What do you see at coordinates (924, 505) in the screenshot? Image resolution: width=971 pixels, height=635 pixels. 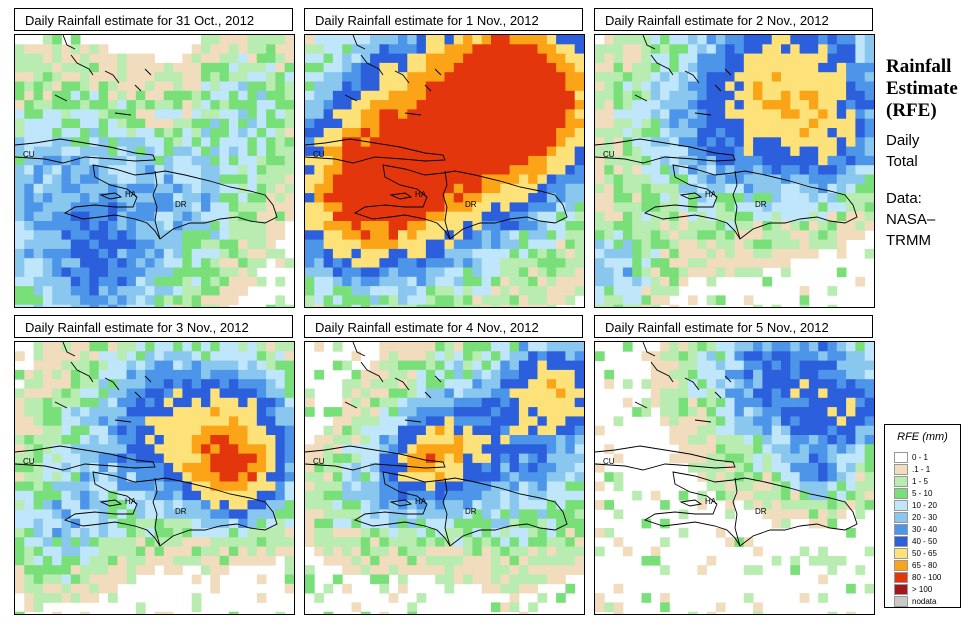 I see `legend-label: 10 - 20` at bounding box center [924, 505].